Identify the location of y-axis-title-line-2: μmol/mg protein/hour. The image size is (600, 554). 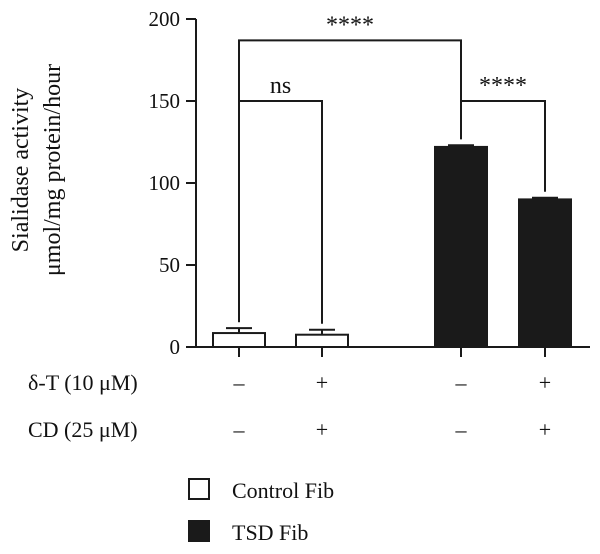
(53, 170).